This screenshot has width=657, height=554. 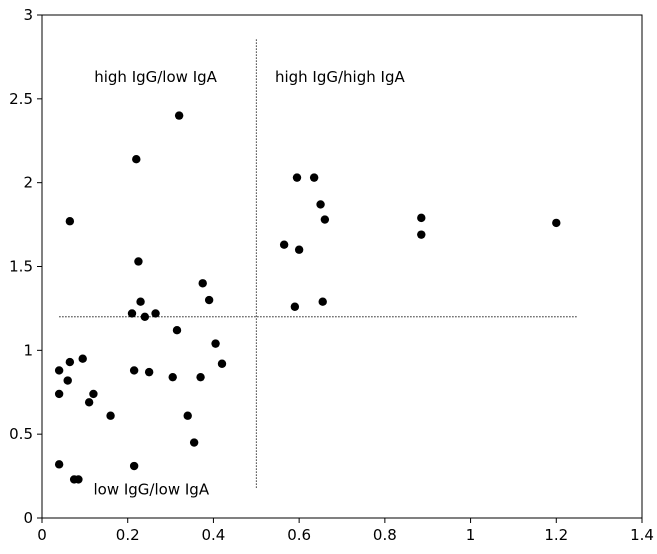 I want to click on y-tick-label: 1.5, so click(x=21, y=267).